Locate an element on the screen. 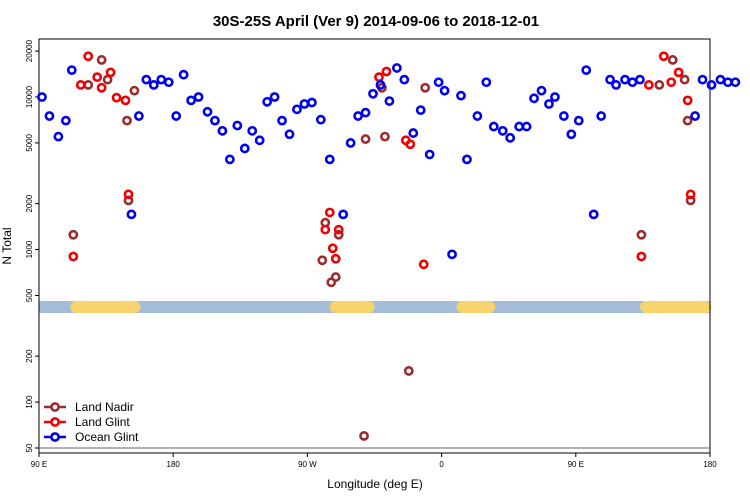 The image size is (750, 500). x-axis-label: Longitude (deg E) is located at coordinates (374, 484).